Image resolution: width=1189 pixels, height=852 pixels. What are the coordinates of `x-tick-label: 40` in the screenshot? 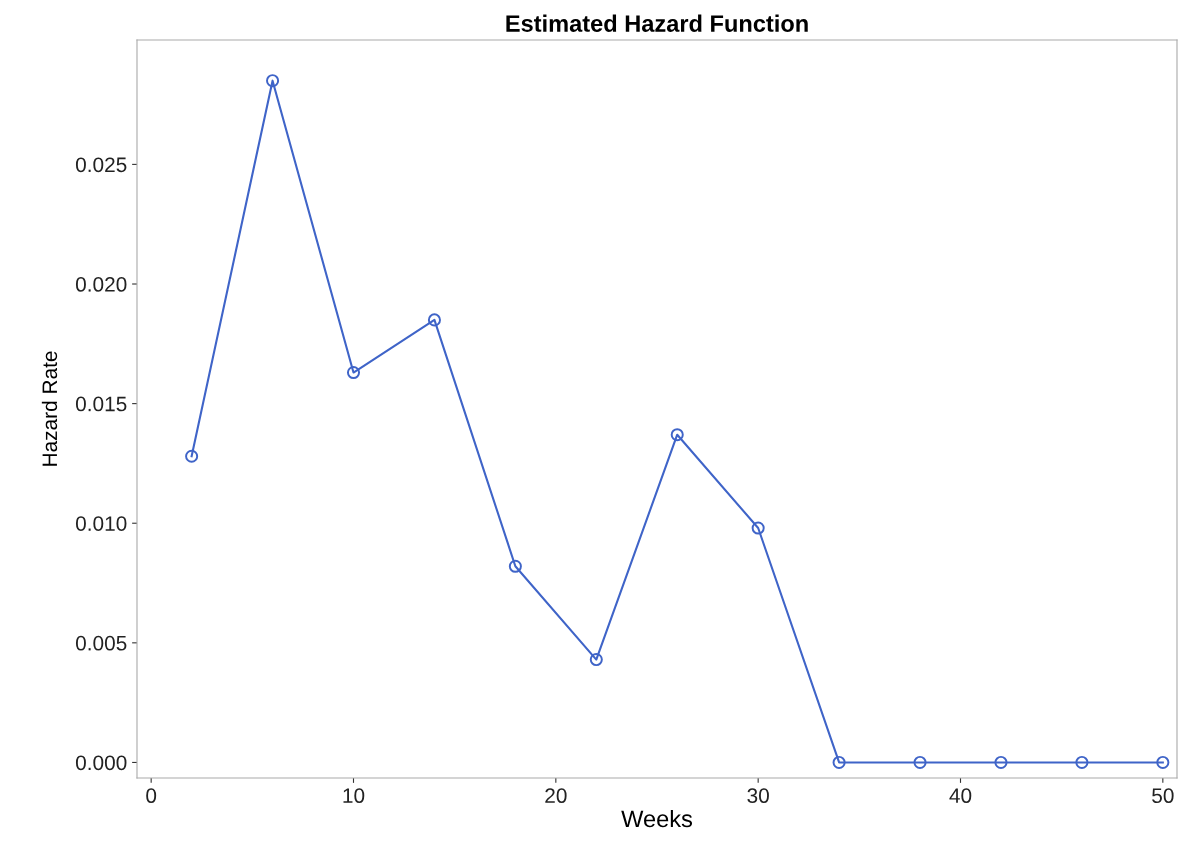 It's located at (960, 796).